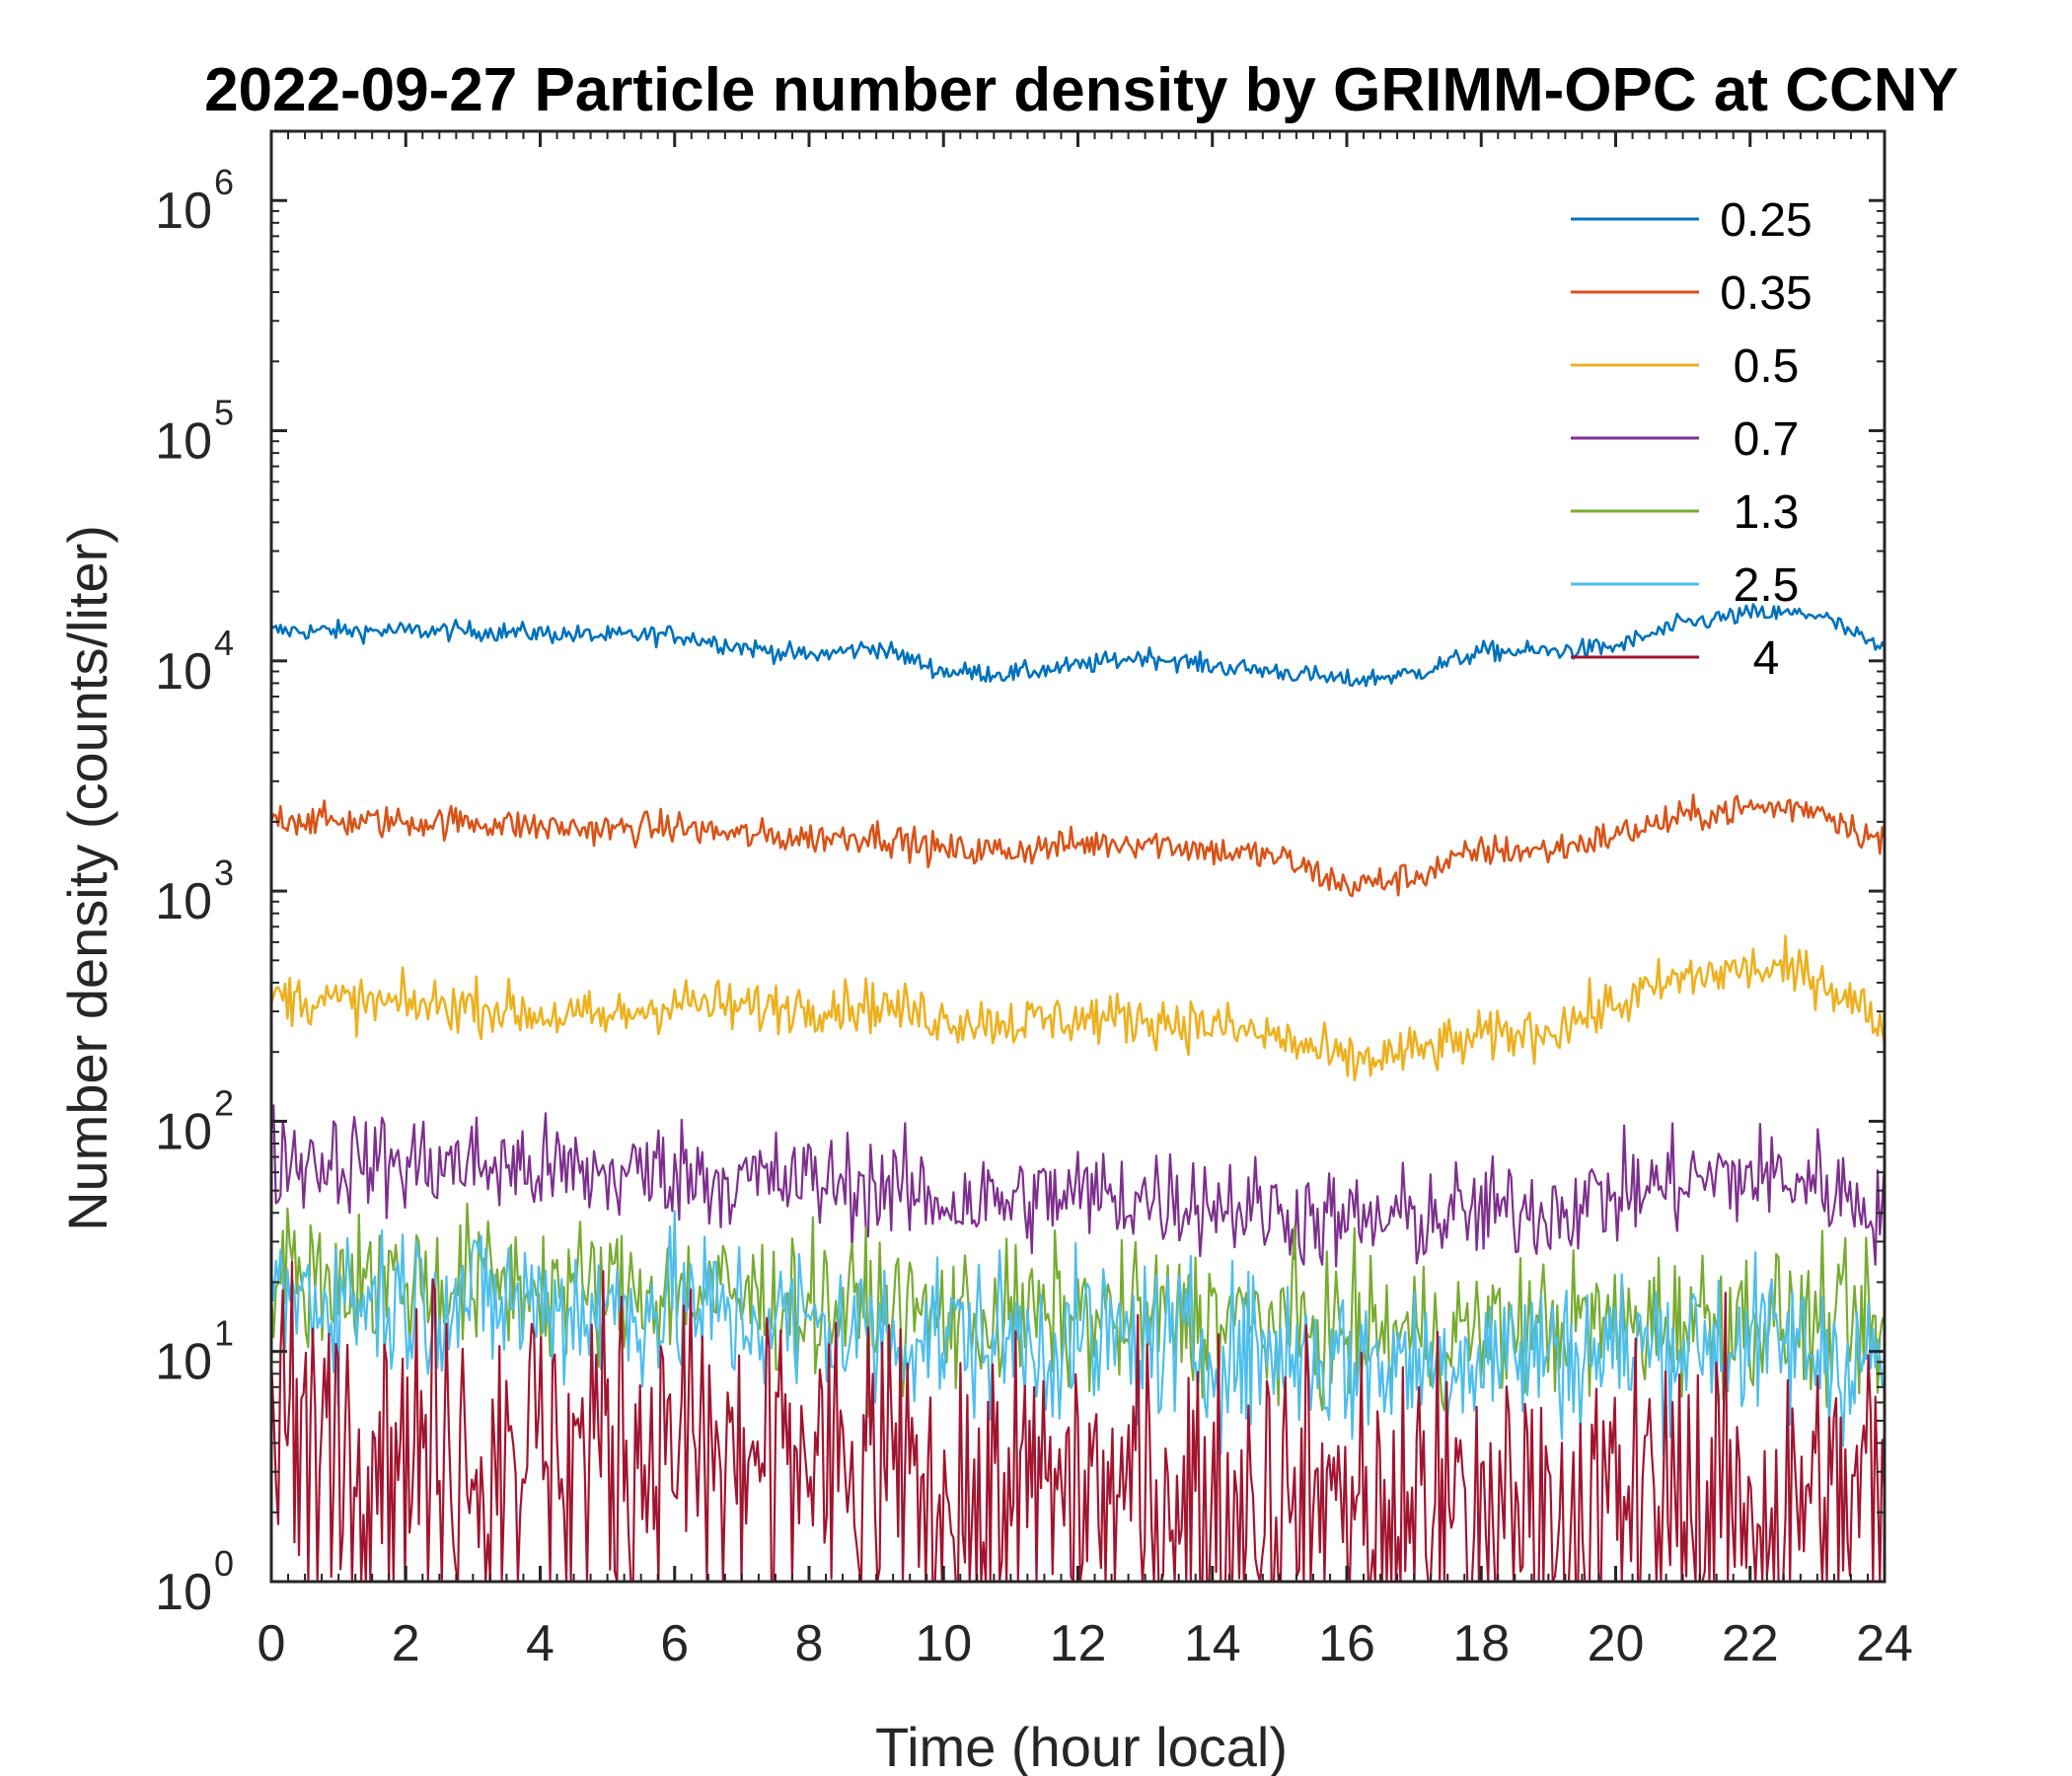 The height and width of the screenshot is (1776, 2072). I want to click on legend-label-1-3: 1.3, so click(1767, 513).